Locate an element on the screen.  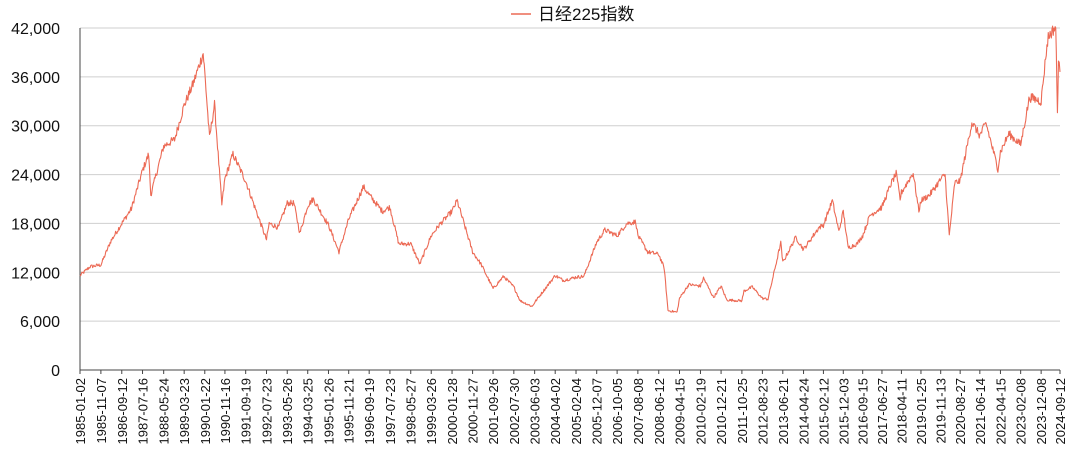
x-tick-label-28: 2008-06-12 is located at coordinates (659, 411).